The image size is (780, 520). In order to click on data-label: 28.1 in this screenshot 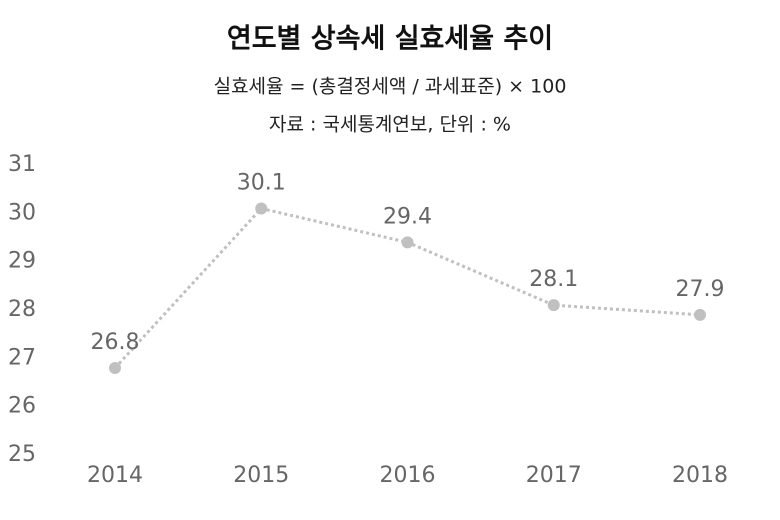, I will do `click(553, 279)`.